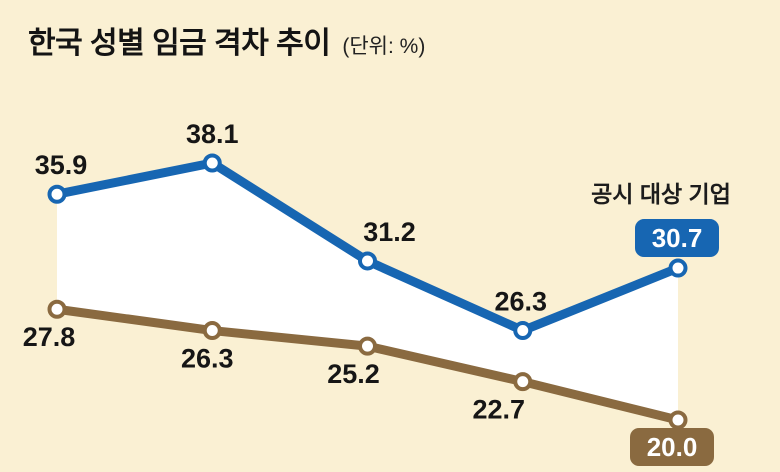 The image size is (780, 472). I want to click on value-label-lower: 22.7, so click(498, 410).